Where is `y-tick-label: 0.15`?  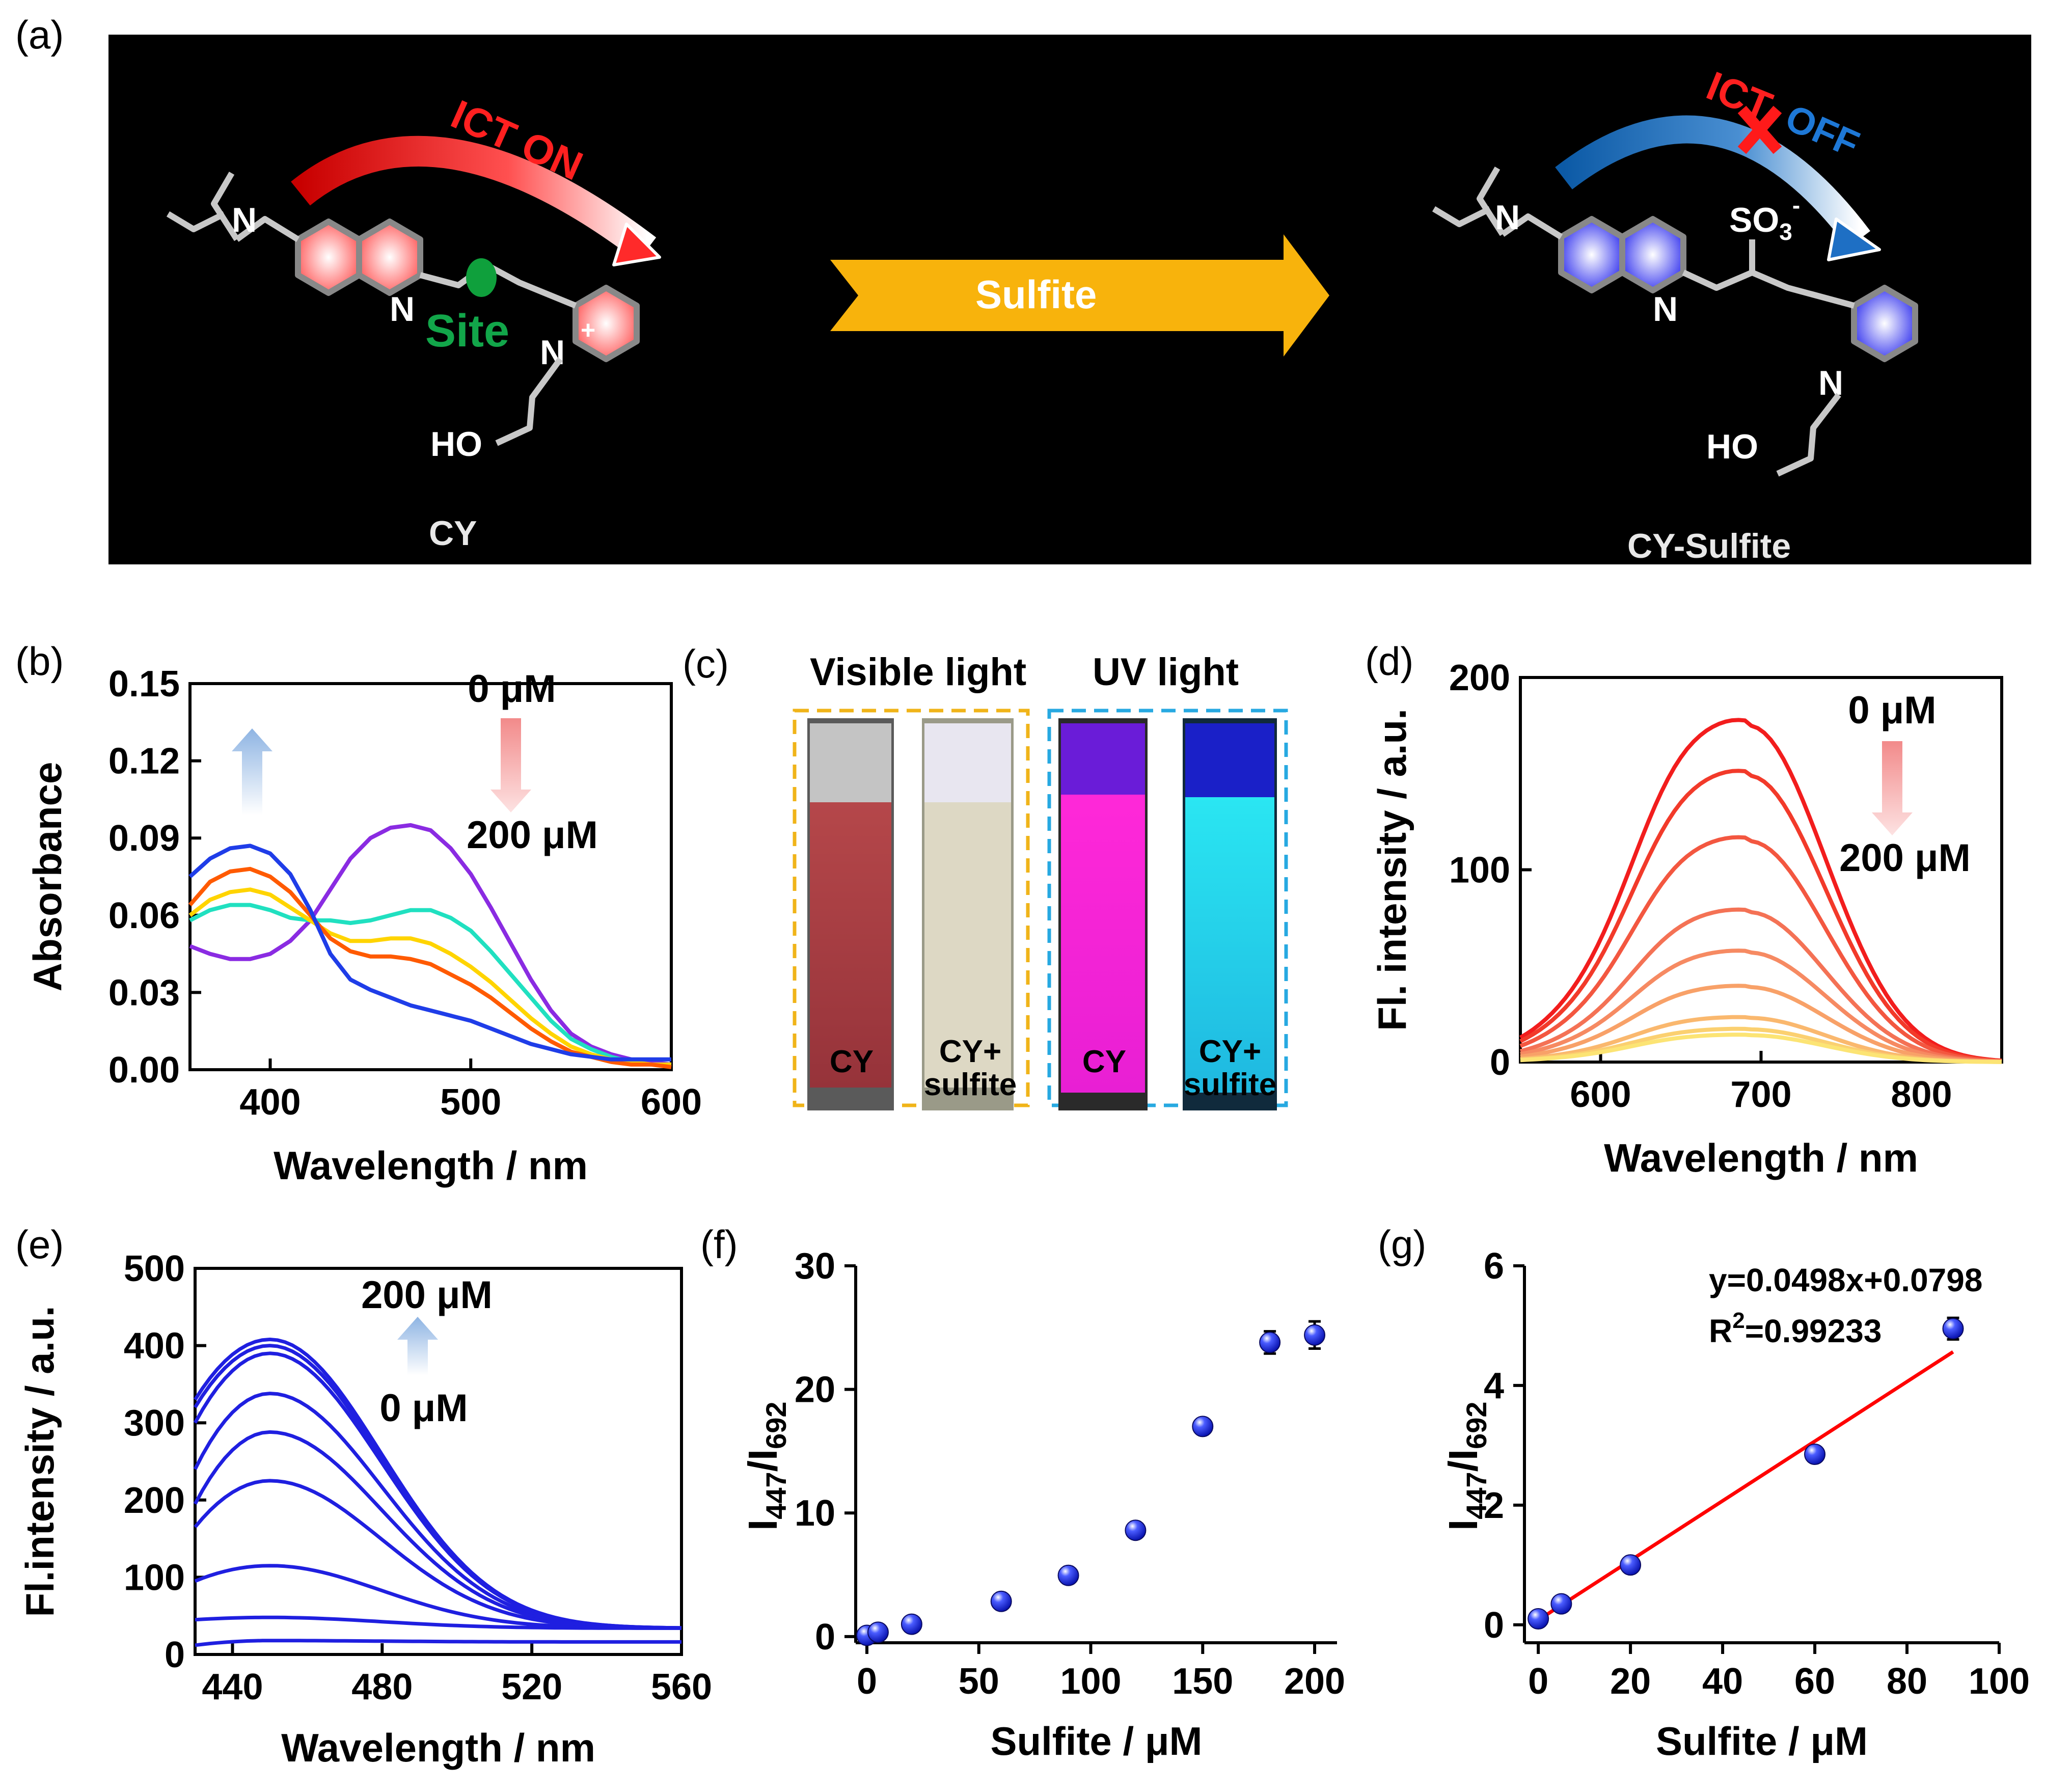 y-tick-label: 0.15 is located at coordinates (144, 684).